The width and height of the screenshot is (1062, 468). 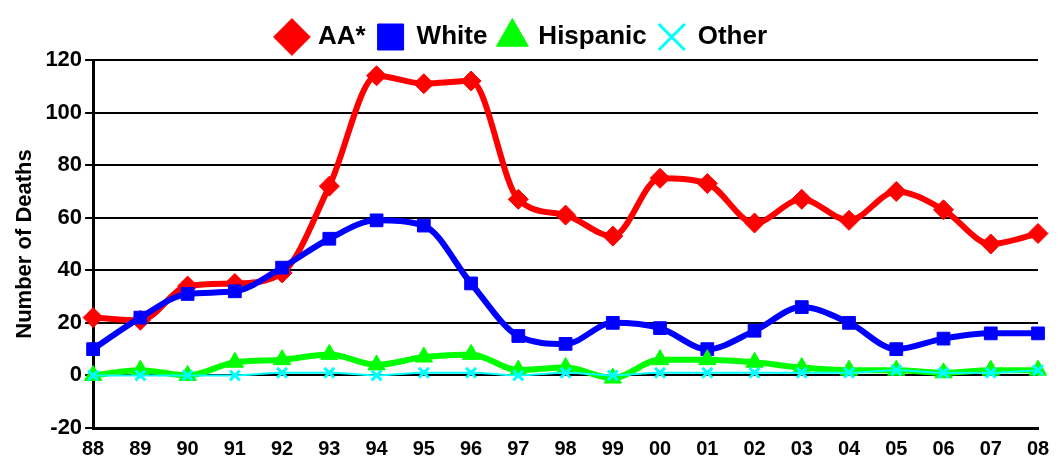 What do you see at coordinates (329, 447) in the screenshot?
I see `x-tick-label: 93` at bounding box center [329, 447].